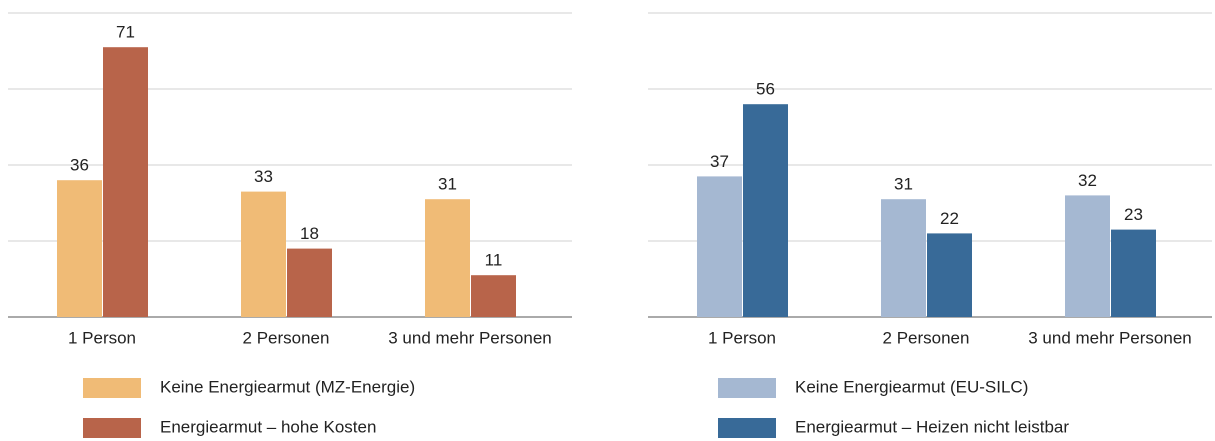  Describe the element at coordinates (719, 161) in the screenshot. I see `data-label: 37` at that location.